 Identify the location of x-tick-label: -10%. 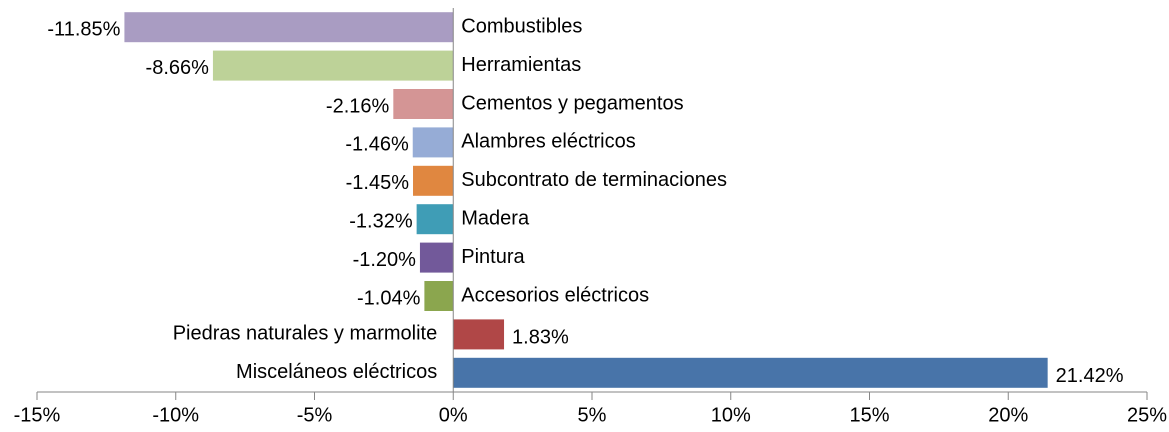
(175, 415).